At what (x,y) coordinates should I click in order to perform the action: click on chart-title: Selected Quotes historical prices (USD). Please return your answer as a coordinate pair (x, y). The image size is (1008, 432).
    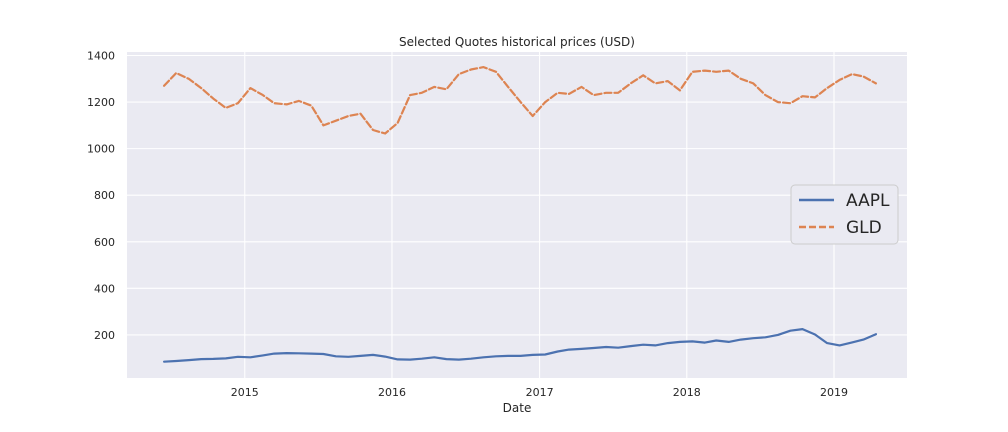
    Looking at the image, I should click on (517, 42).